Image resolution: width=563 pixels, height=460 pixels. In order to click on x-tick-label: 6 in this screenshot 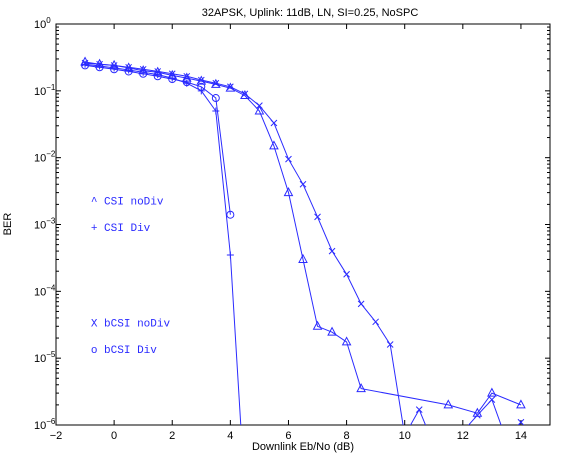, I will do `click(288, 436)`.